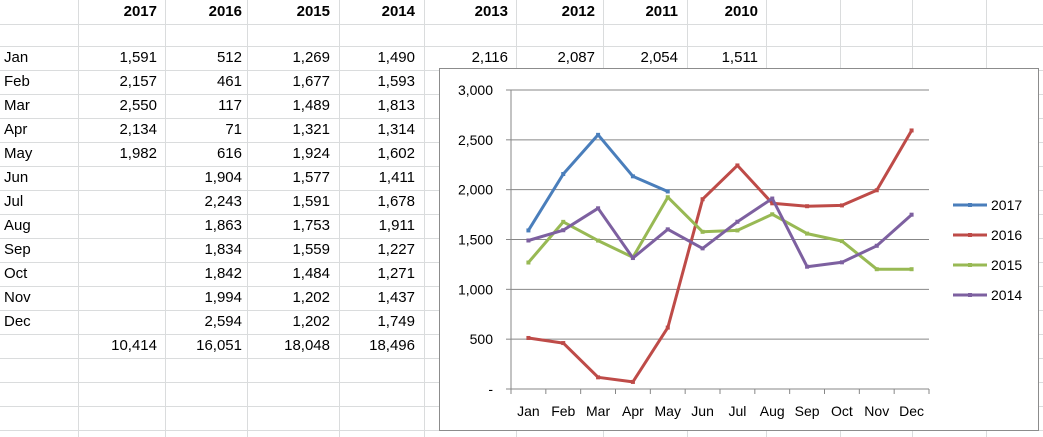 This screenshot has width=1043, height=437. What do you see at coordinates (424, 218) in the screenshot?
I see `sheet-gridline-vertical` at bounding box center [424, 218].